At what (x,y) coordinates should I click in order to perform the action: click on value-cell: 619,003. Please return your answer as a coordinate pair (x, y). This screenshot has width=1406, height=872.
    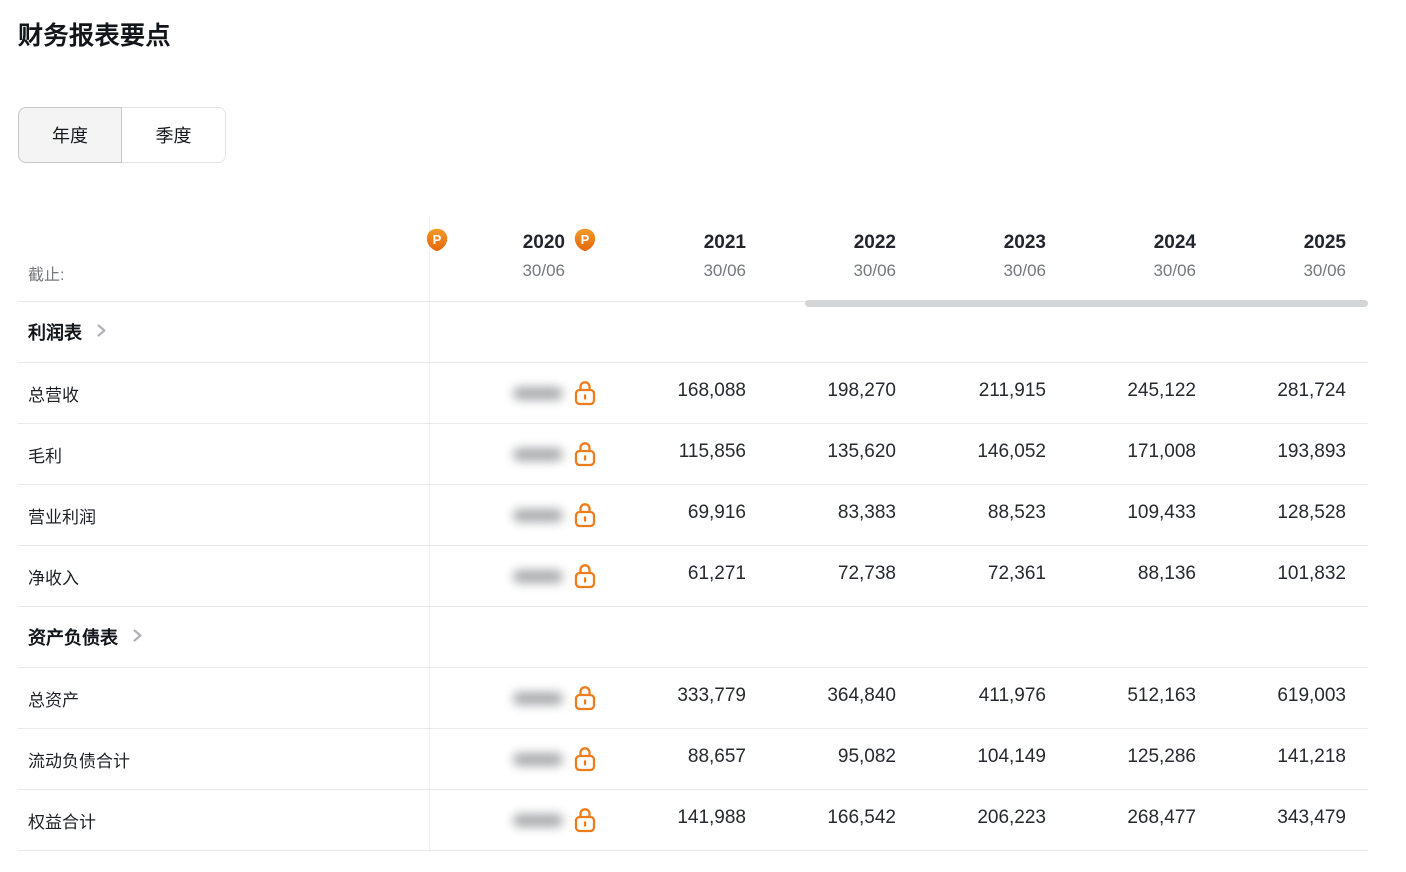
    Looking at the image, I should click on (1311, 695).